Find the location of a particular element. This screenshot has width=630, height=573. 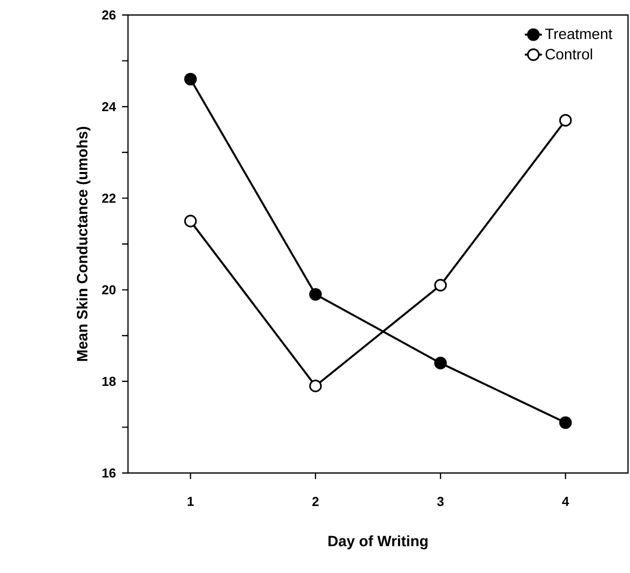

y-tick-label: 16 is located at coordinates (109, 473).